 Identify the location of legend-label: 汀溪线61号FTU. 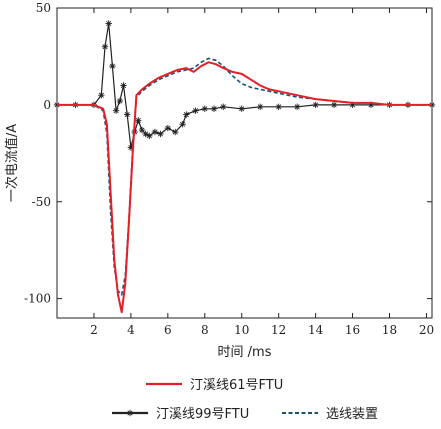
(236, 385).